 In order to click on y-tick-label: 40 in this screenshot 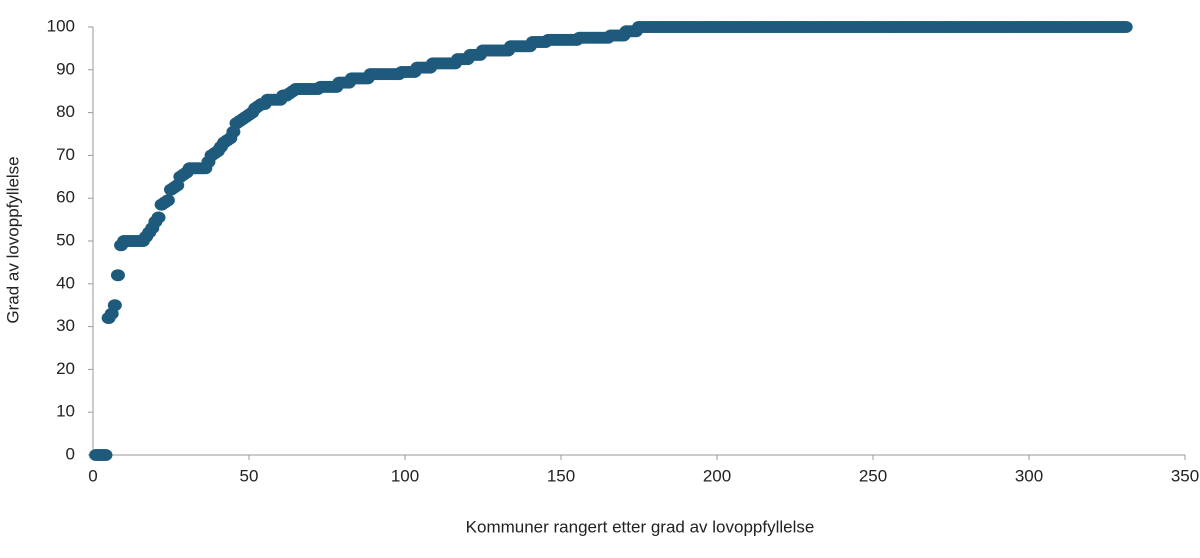, I will do `click(65, 282)`.